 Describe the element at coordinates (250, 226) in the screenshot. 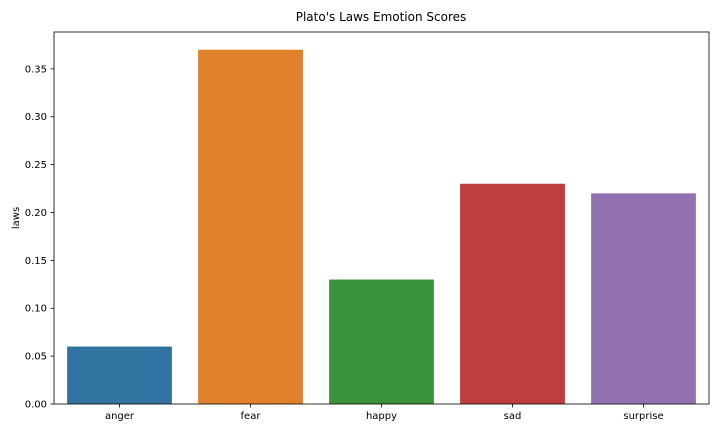

I see `bar-fear` at that location.